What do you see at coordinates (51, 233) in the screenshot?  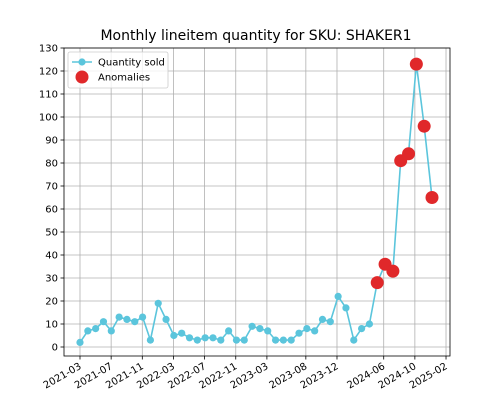 I see `y-tick-label: 50` at bounding box center [51, 233].